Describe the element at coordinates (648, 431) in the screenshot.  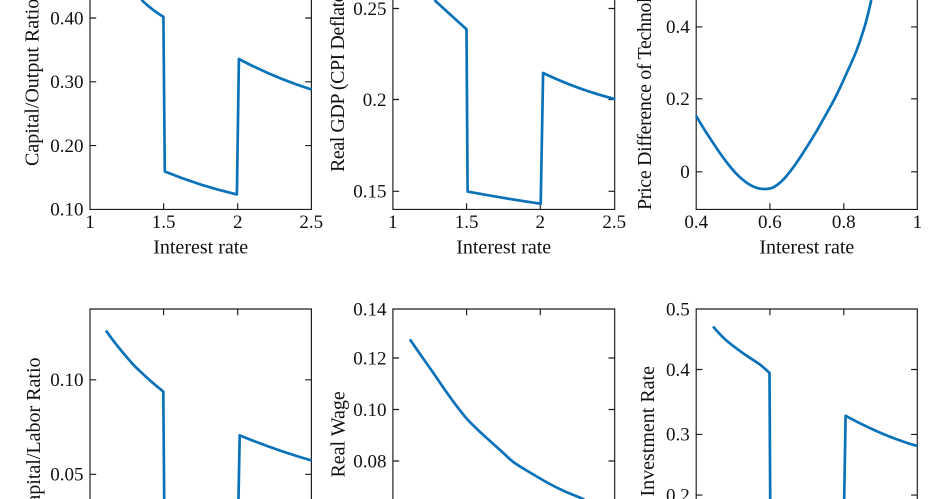
I see `svg-text: Investment Rate` at that location.